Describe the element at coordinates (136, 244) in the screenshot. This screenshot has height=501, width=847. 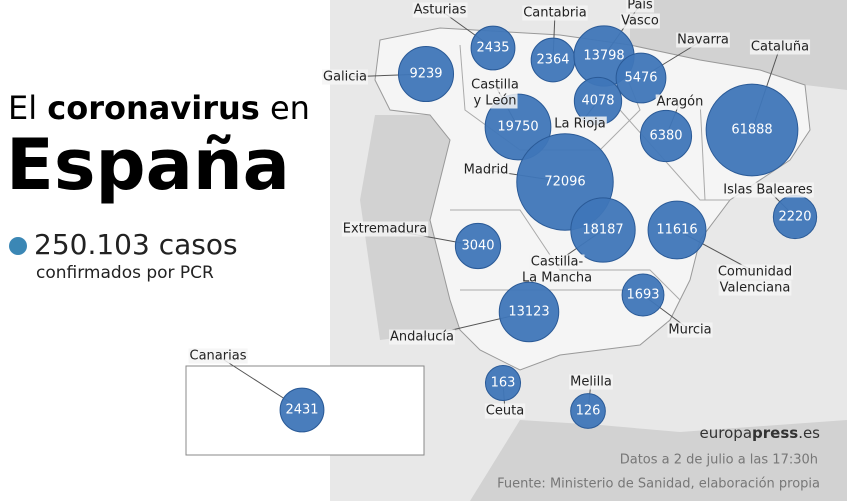
I see `total: 250.103 casos` at that location.